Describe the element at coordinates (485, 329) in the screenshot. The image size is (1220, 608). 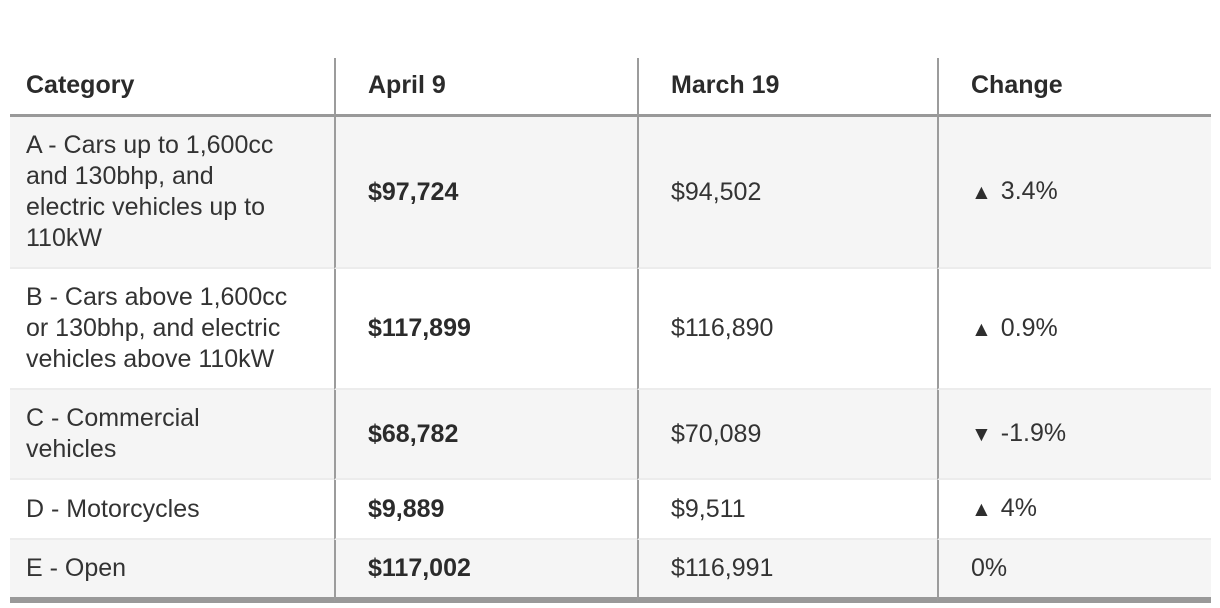
I see `april9-price-cell: $117,899` at that location.